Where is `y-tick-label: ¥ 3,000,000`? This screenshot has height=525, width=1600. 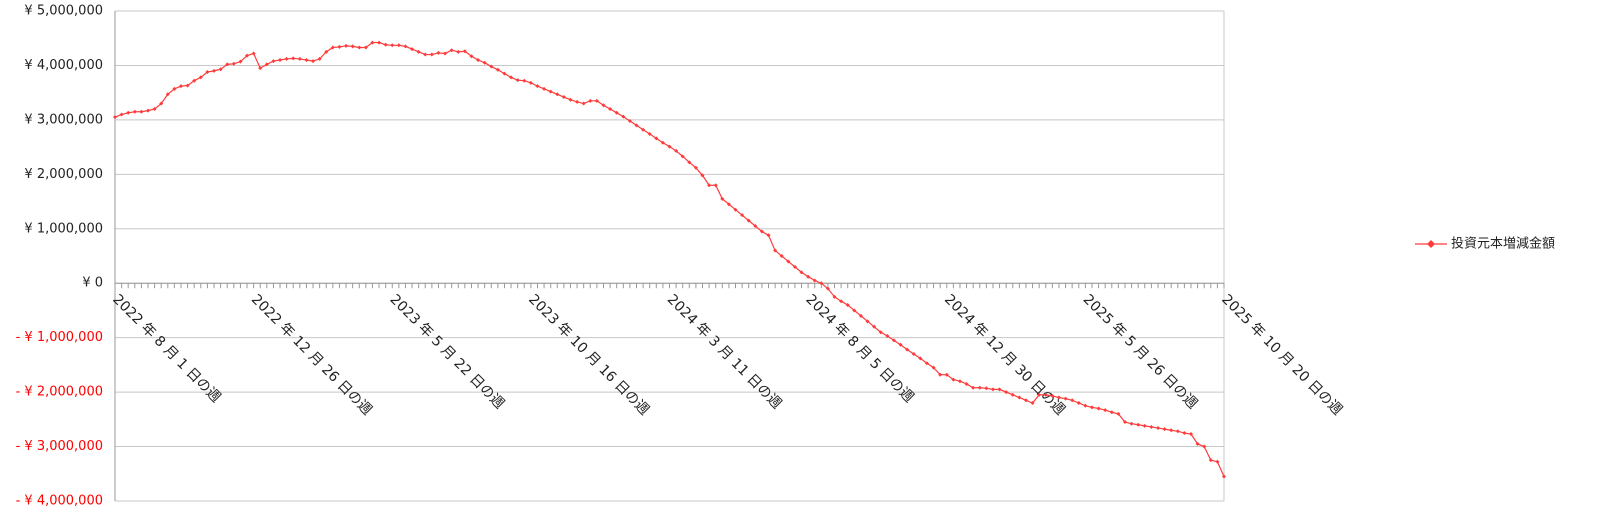
y-tick-label: ¥ 3,000,000 is located at coordinates (63, 119).